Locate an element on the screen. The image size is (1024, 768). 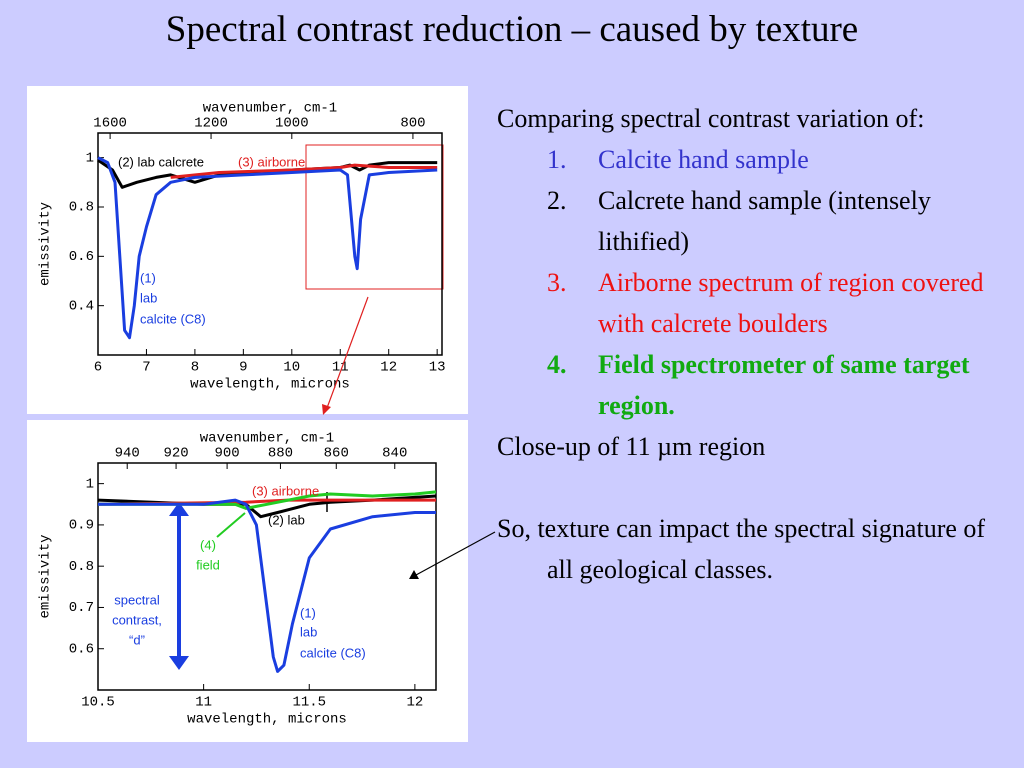
list-item: 1. Calcite hand sample is located at coordinates (757, 159).